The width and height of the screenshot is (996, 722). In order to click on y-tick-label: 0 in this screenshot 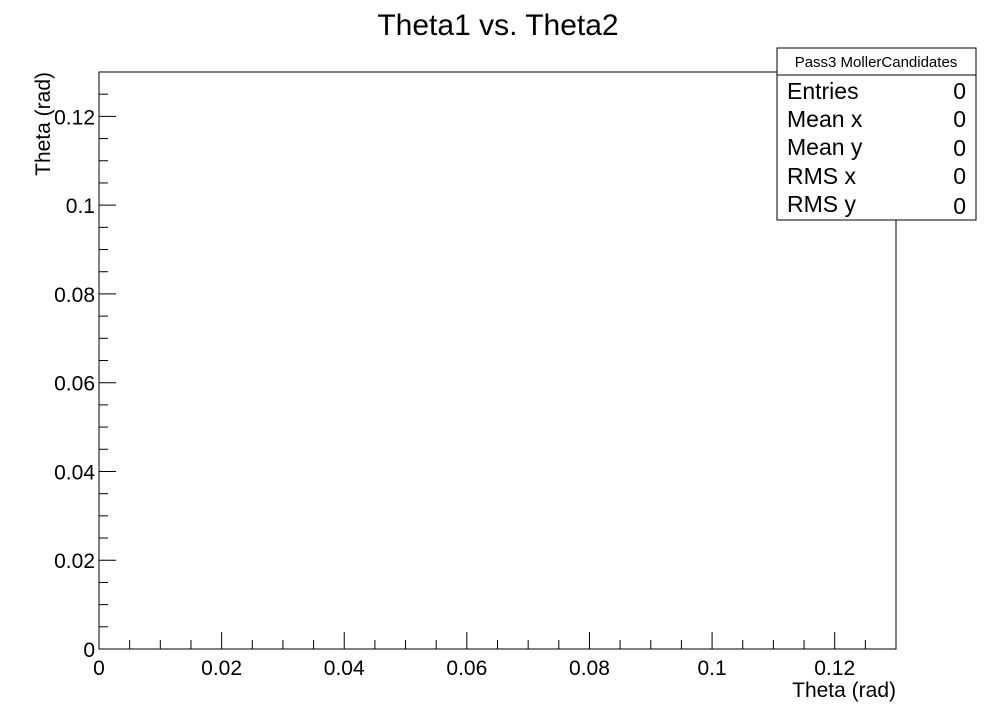, I will do `click(89, 650)`.